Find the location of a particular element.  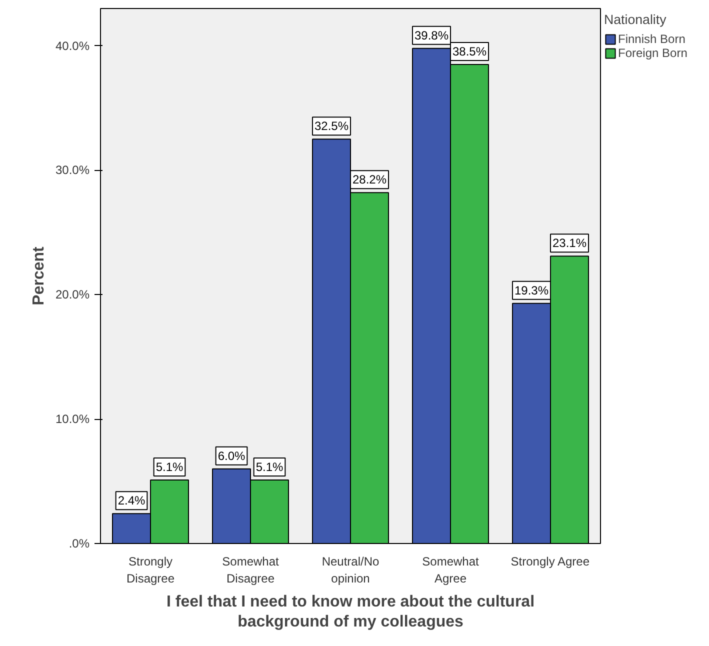

text: 28.2% is located at coordinates (369, 179).